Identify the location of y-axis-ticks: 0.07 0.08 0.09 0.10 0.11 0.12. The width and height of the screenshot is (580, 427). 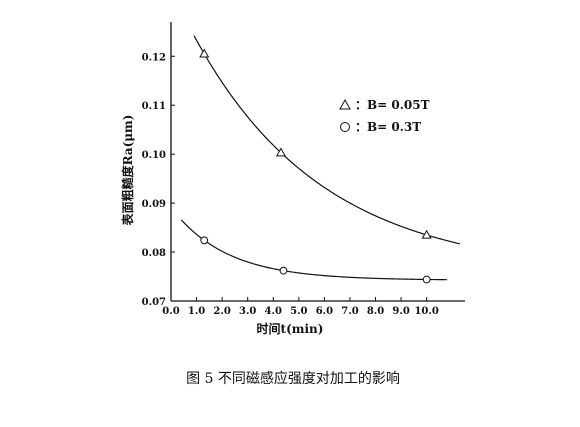
(158, 180).